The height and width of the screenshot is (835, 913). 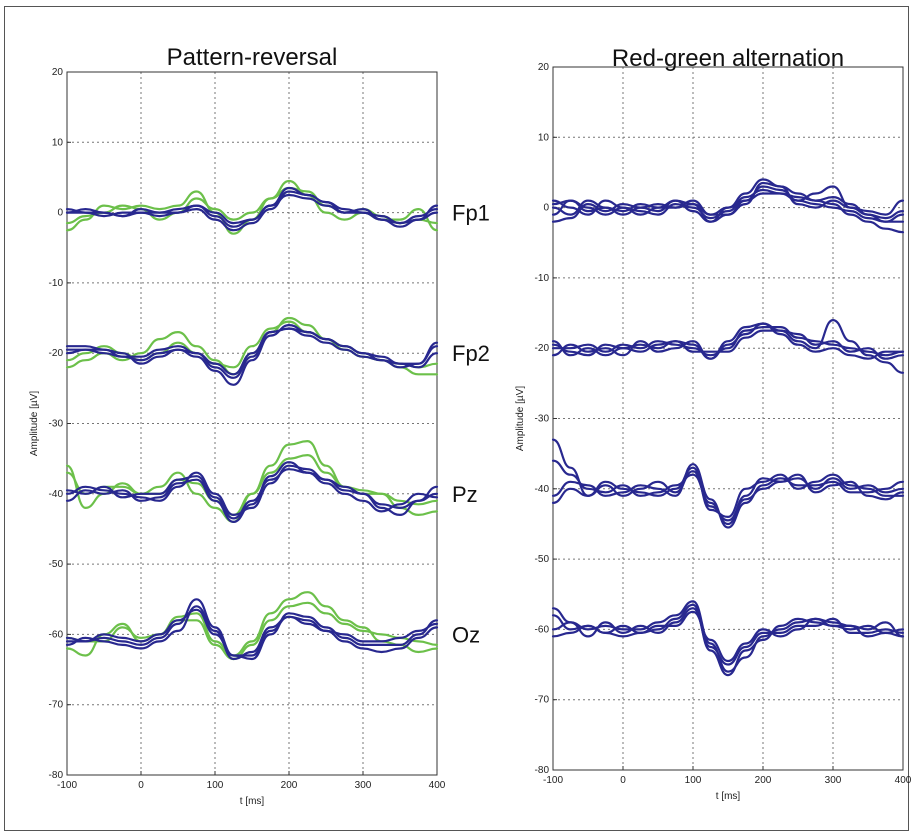 What do you see at coordinates (252, 801) in the screenshot?
I see `panel1-x-axis-label: t [ms]` at bounding box center [252, 801].